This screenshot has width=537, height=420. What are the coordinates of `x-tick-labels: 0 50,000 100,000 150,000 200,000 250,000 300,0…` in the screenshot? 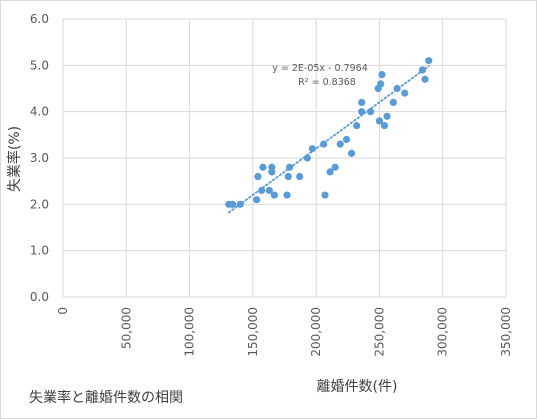 It's located at (284, 332).